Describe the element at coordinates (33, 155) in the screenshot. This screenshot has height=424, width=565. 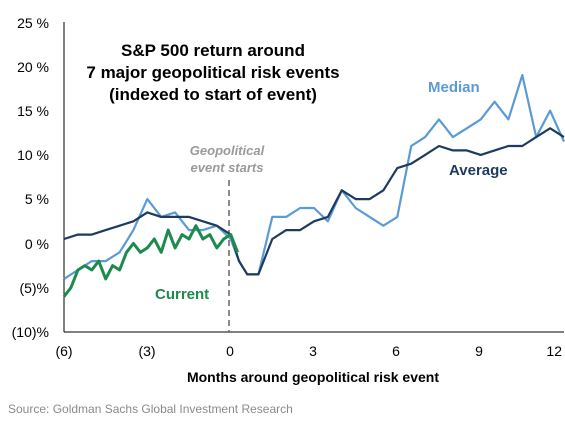
I see `y-tick-label: 10 %` at that location.